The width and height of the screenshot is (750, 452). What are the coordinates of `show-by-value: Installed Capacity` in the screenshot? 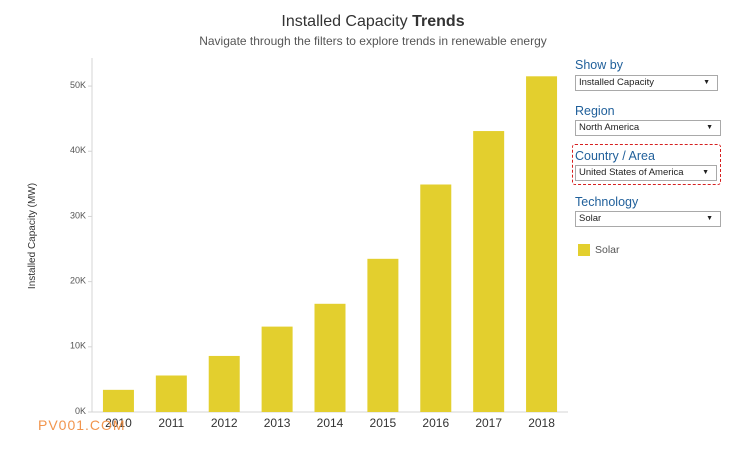 It's located at (616, 82).